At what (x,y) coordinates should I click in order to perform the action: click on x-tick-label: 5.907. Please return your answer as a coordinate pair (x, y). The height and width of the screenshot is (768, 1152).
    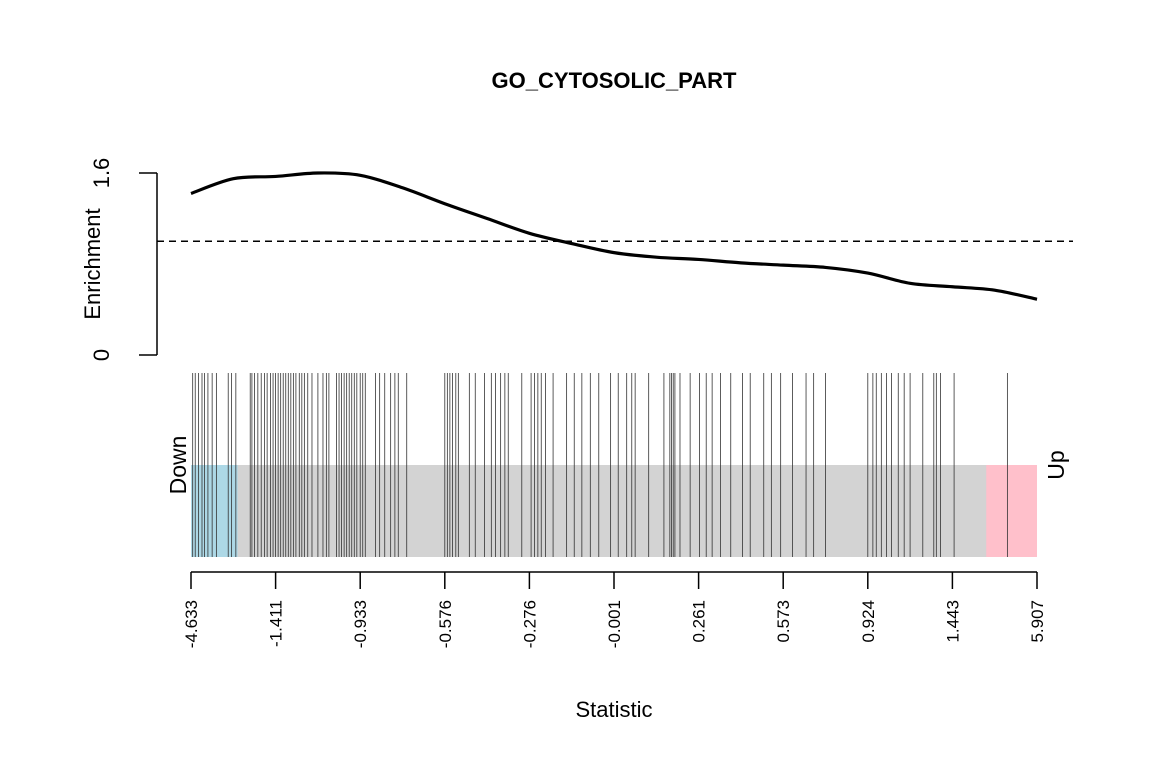
    Looking at the image, I should click on (1037, 621).